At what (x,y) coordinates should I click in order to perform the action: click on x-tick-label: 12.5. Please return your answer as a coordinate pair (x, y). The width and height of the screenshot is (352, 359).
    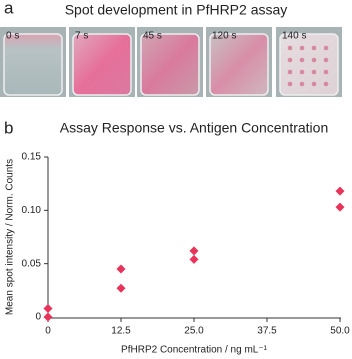
    Looking at the image, I should click on (121, 331).